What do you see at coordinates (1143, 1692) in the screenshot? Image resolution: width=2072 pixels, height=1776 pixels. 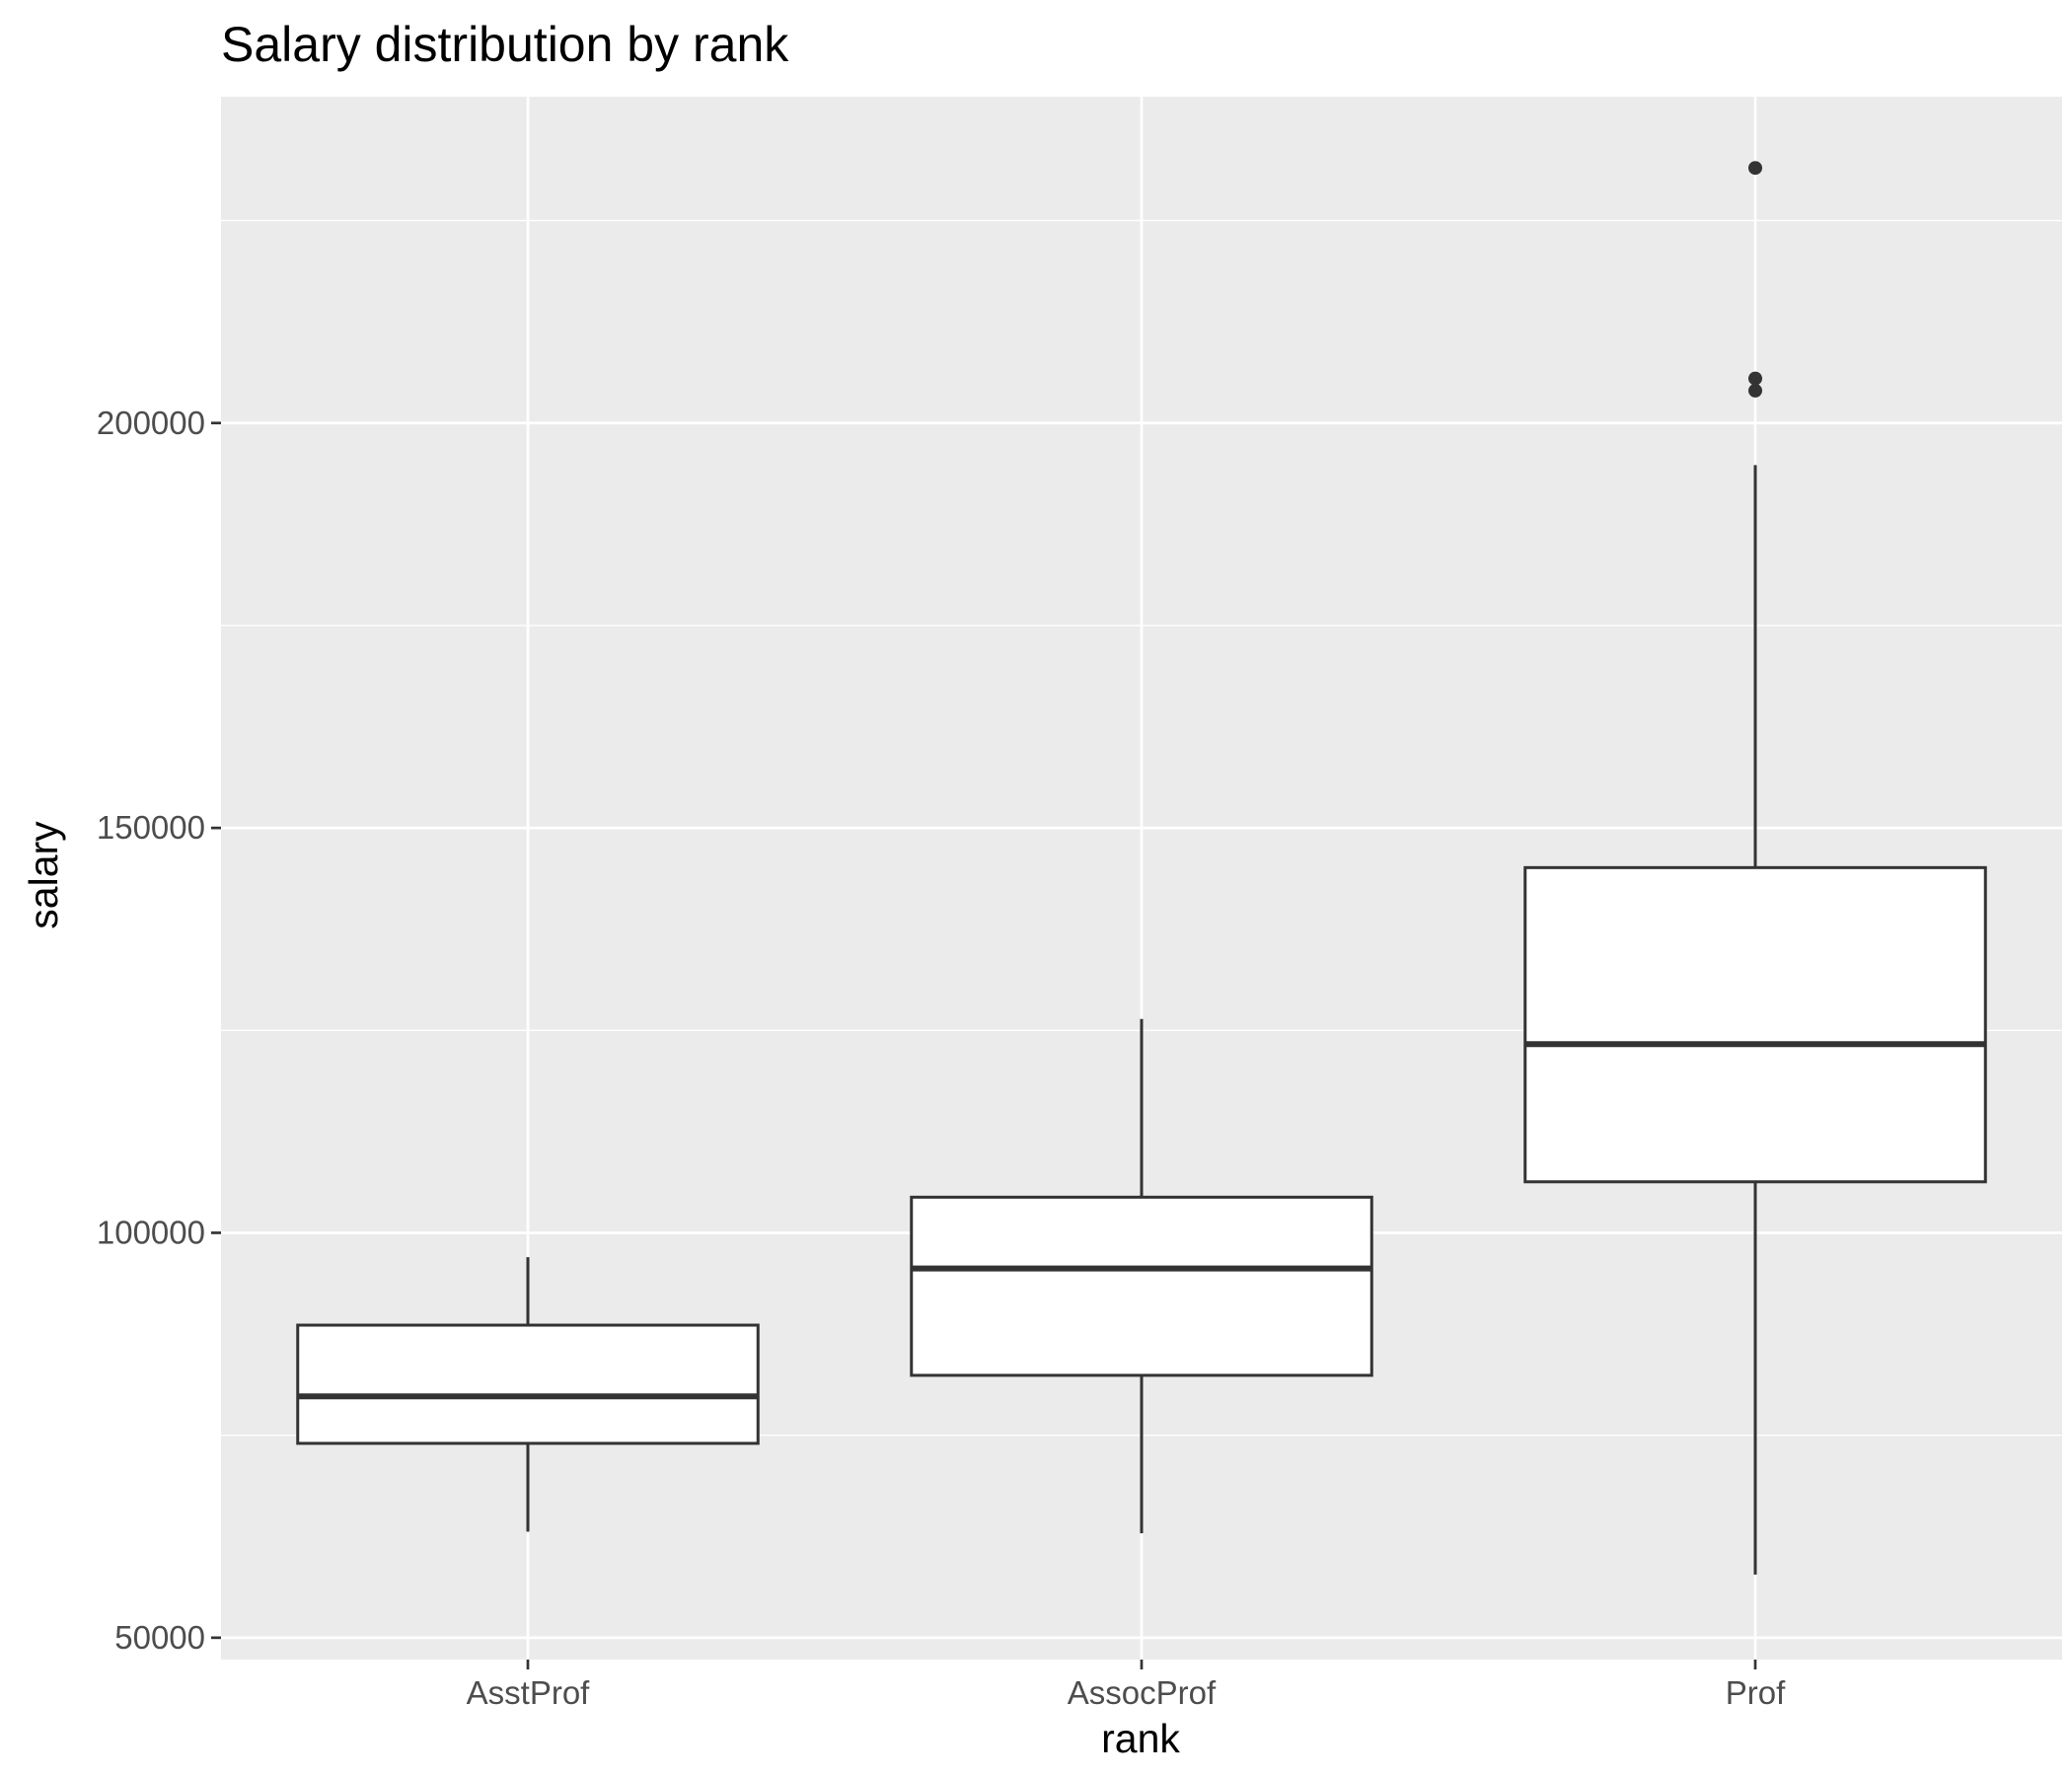 I see `x-tick-label: AssocProf` at bounding box center [1143, 1692].